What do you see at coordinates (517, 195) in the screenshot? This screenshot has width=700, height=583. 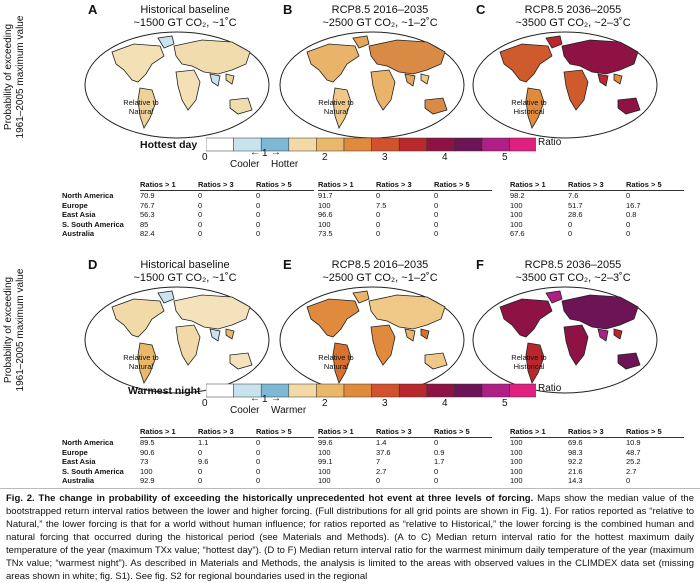 I see `table-cell: 98.2` at bounding box center [517, 195].